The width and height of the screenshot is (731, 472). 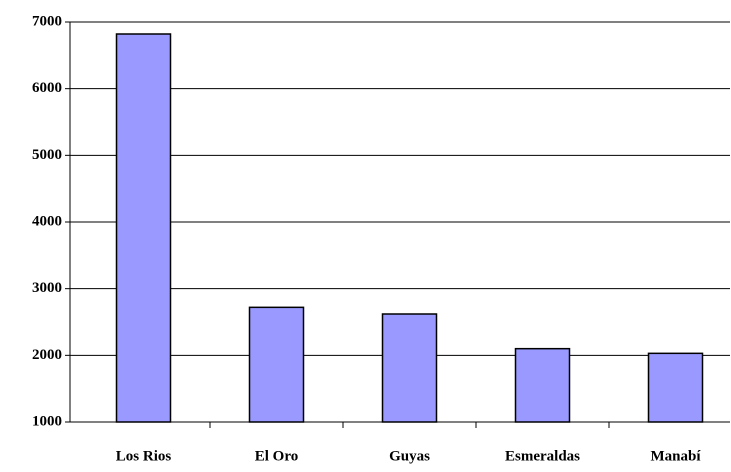 What do you see at coordinates (47, 421) in the screenshot?
I see `y-tick-label: 1000` at bounding box center [47, 421].